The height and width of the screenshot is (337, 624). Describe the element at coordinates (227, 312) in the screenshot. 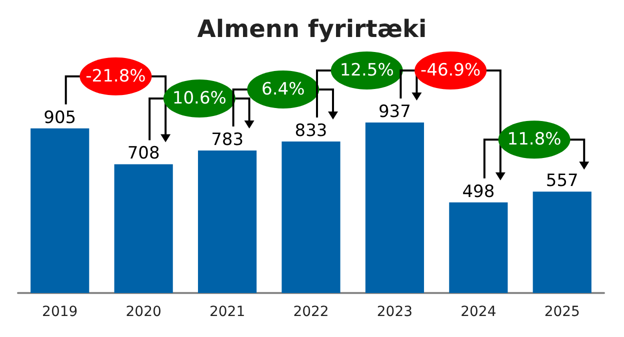

I see `x-tick-label: 2021` at that location.